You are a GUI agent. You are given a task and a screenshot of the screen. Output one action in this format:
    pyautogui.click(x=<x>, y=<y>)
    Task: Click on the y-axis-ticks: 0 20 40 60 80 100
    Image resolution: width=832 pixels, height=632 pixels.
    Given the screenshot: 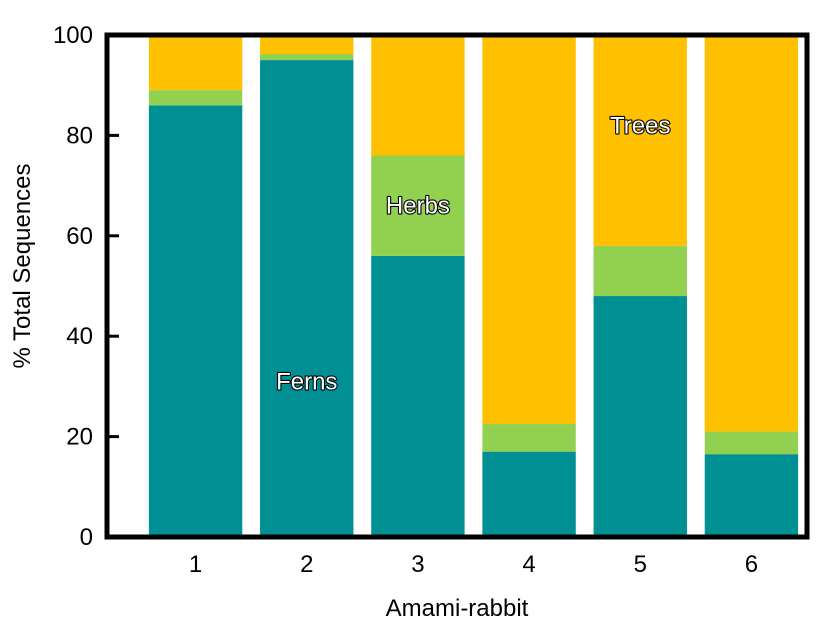 What is the action you would take?
    pyautogui.click(x=86, y=286)
    